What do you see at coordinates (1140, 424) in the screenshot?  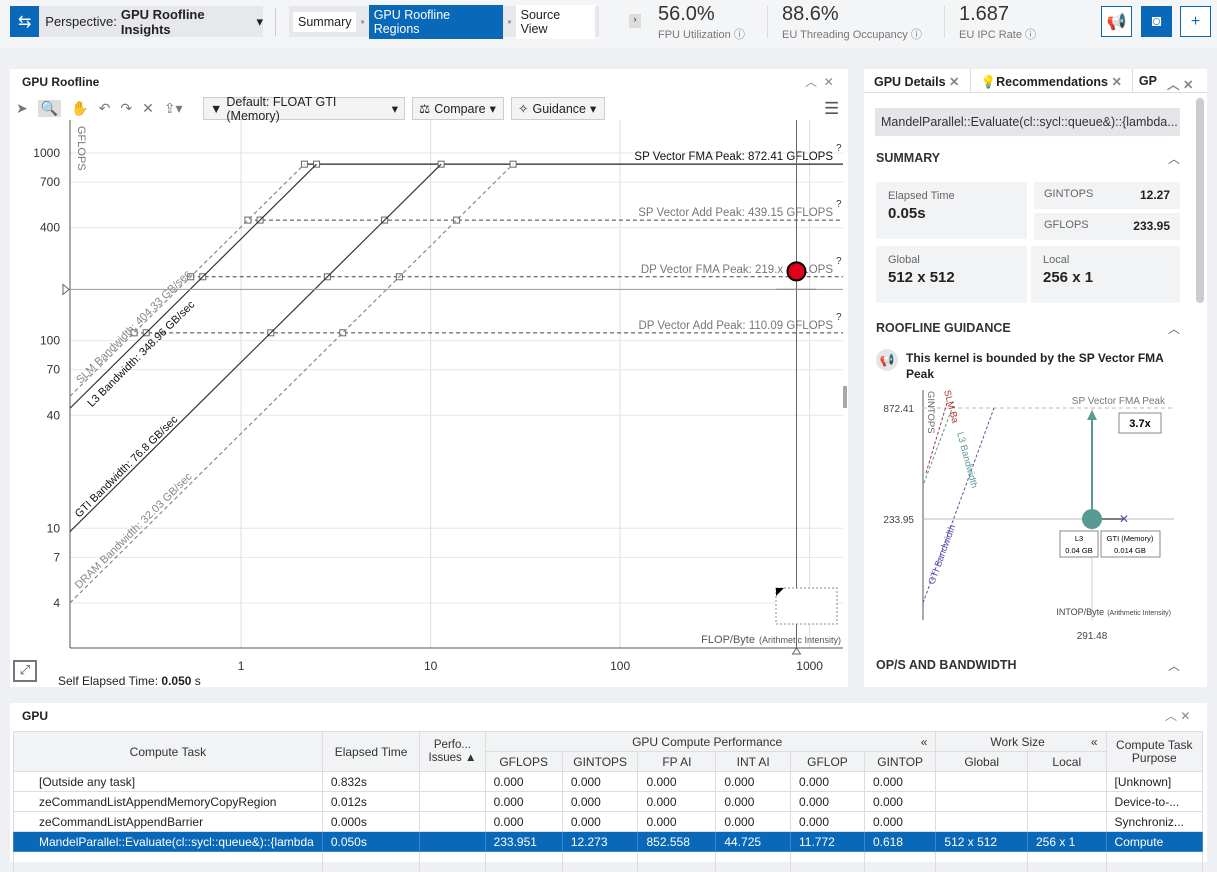 I see `gain-value: 3.7x` at bounding box center [1140, 424].